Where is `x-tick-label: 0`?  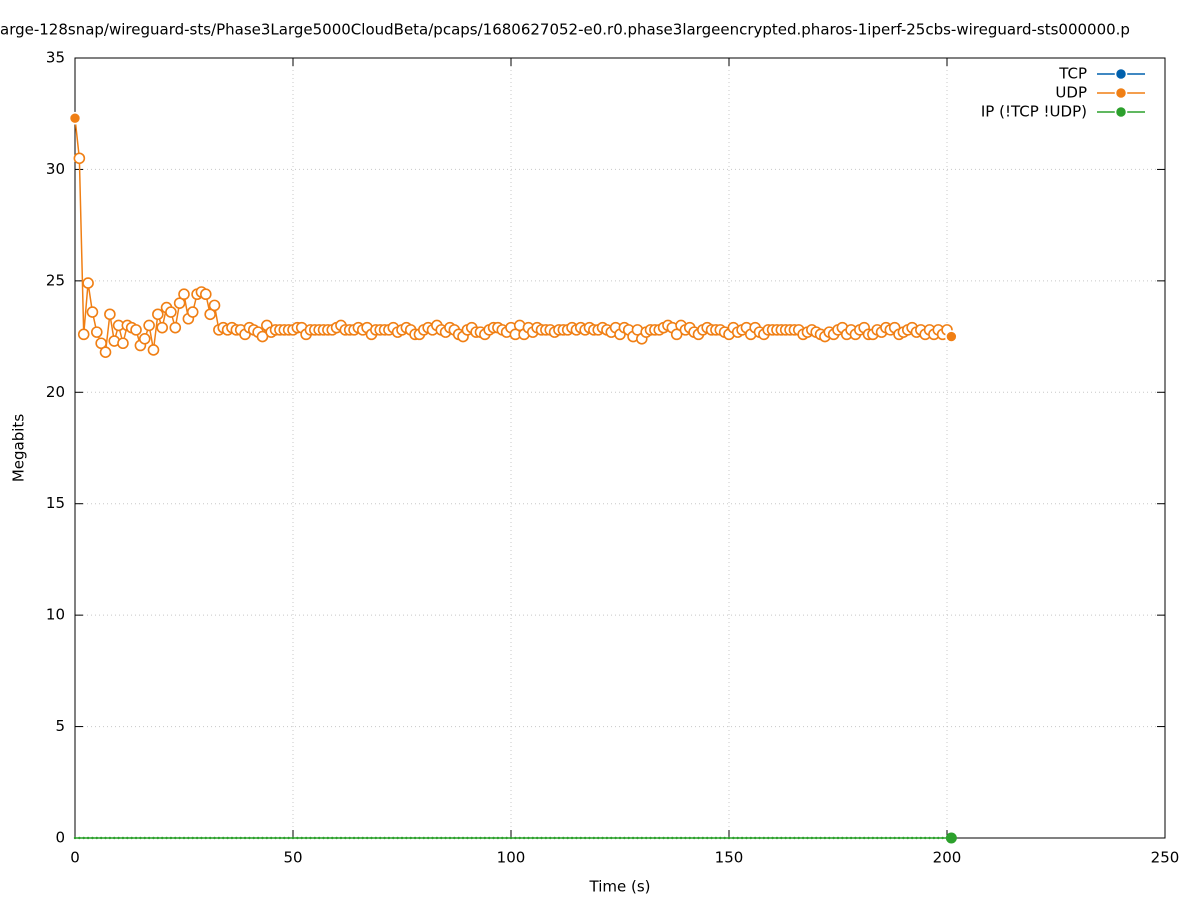 x-tick-label: 0 is located at coordinates (75, 858).